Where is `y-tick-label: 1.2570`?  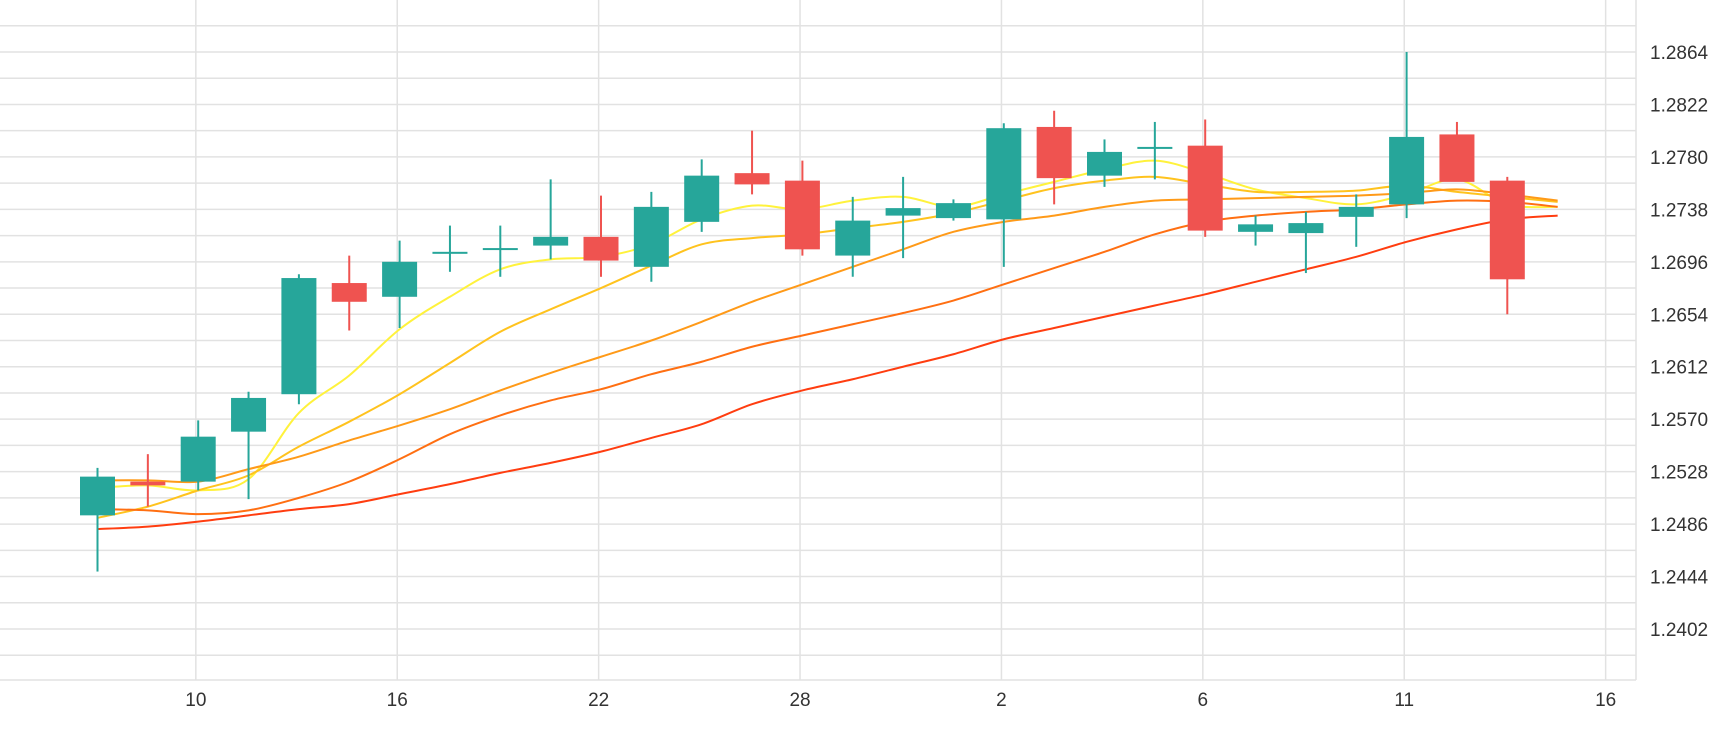 y-tick-label: 1.2570 is located at coordinates (1679, 420).